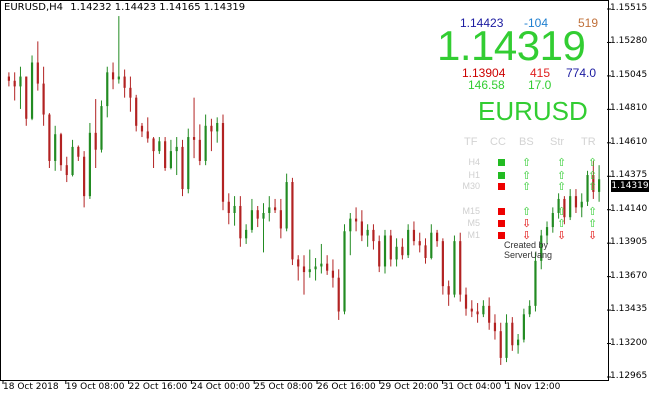  Describe the element at coordinates (283, 387) in the screenshot. I see `time-axis-label: 25 Oct 08:00` at that location.